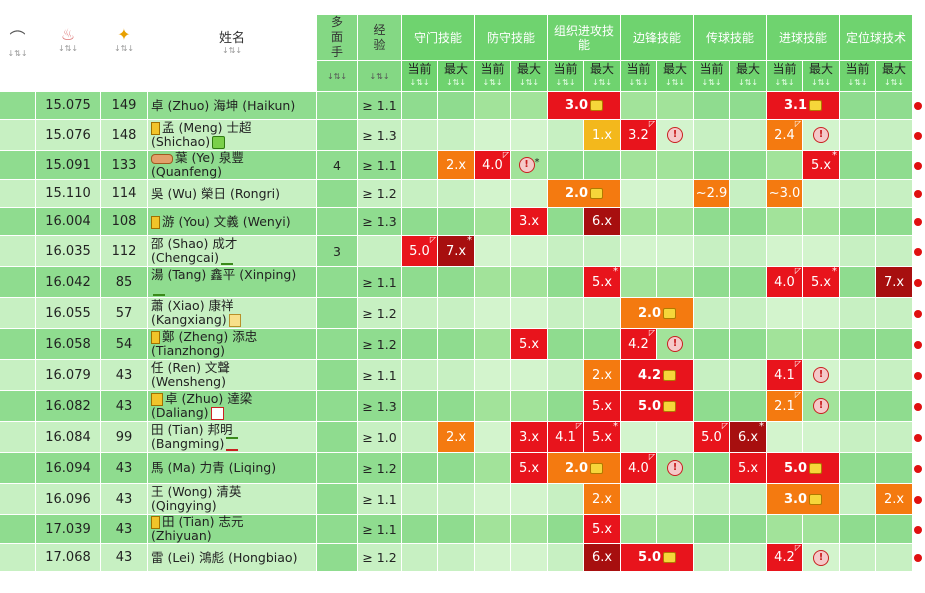 The image size is (925, 593). I want to click on sort-column-cake: ♨ ↓⇅↓, so click(68, 53).